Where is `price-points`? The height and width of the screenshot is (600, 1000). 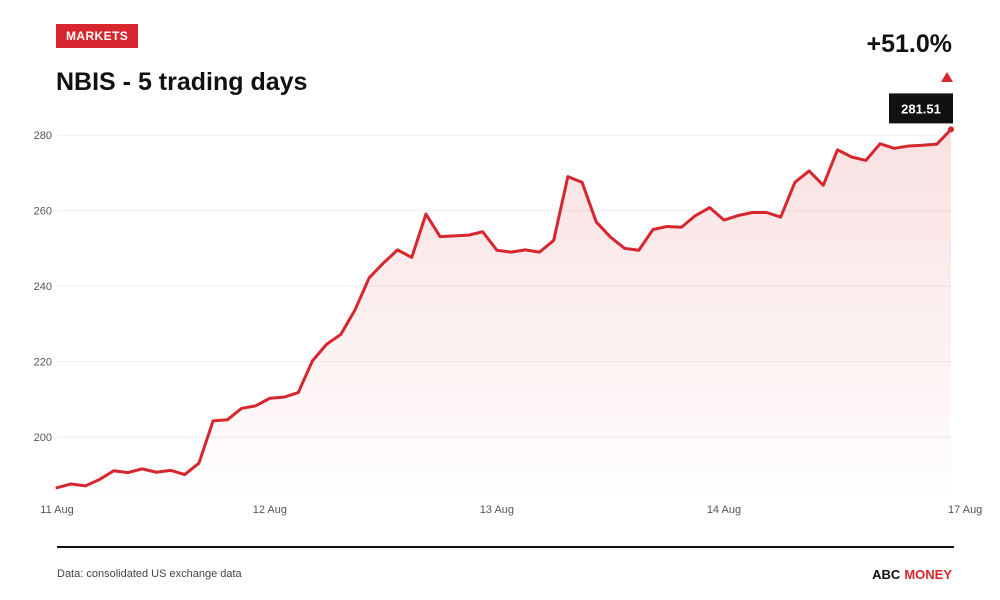 price-points is located at coordinates (951, 129).